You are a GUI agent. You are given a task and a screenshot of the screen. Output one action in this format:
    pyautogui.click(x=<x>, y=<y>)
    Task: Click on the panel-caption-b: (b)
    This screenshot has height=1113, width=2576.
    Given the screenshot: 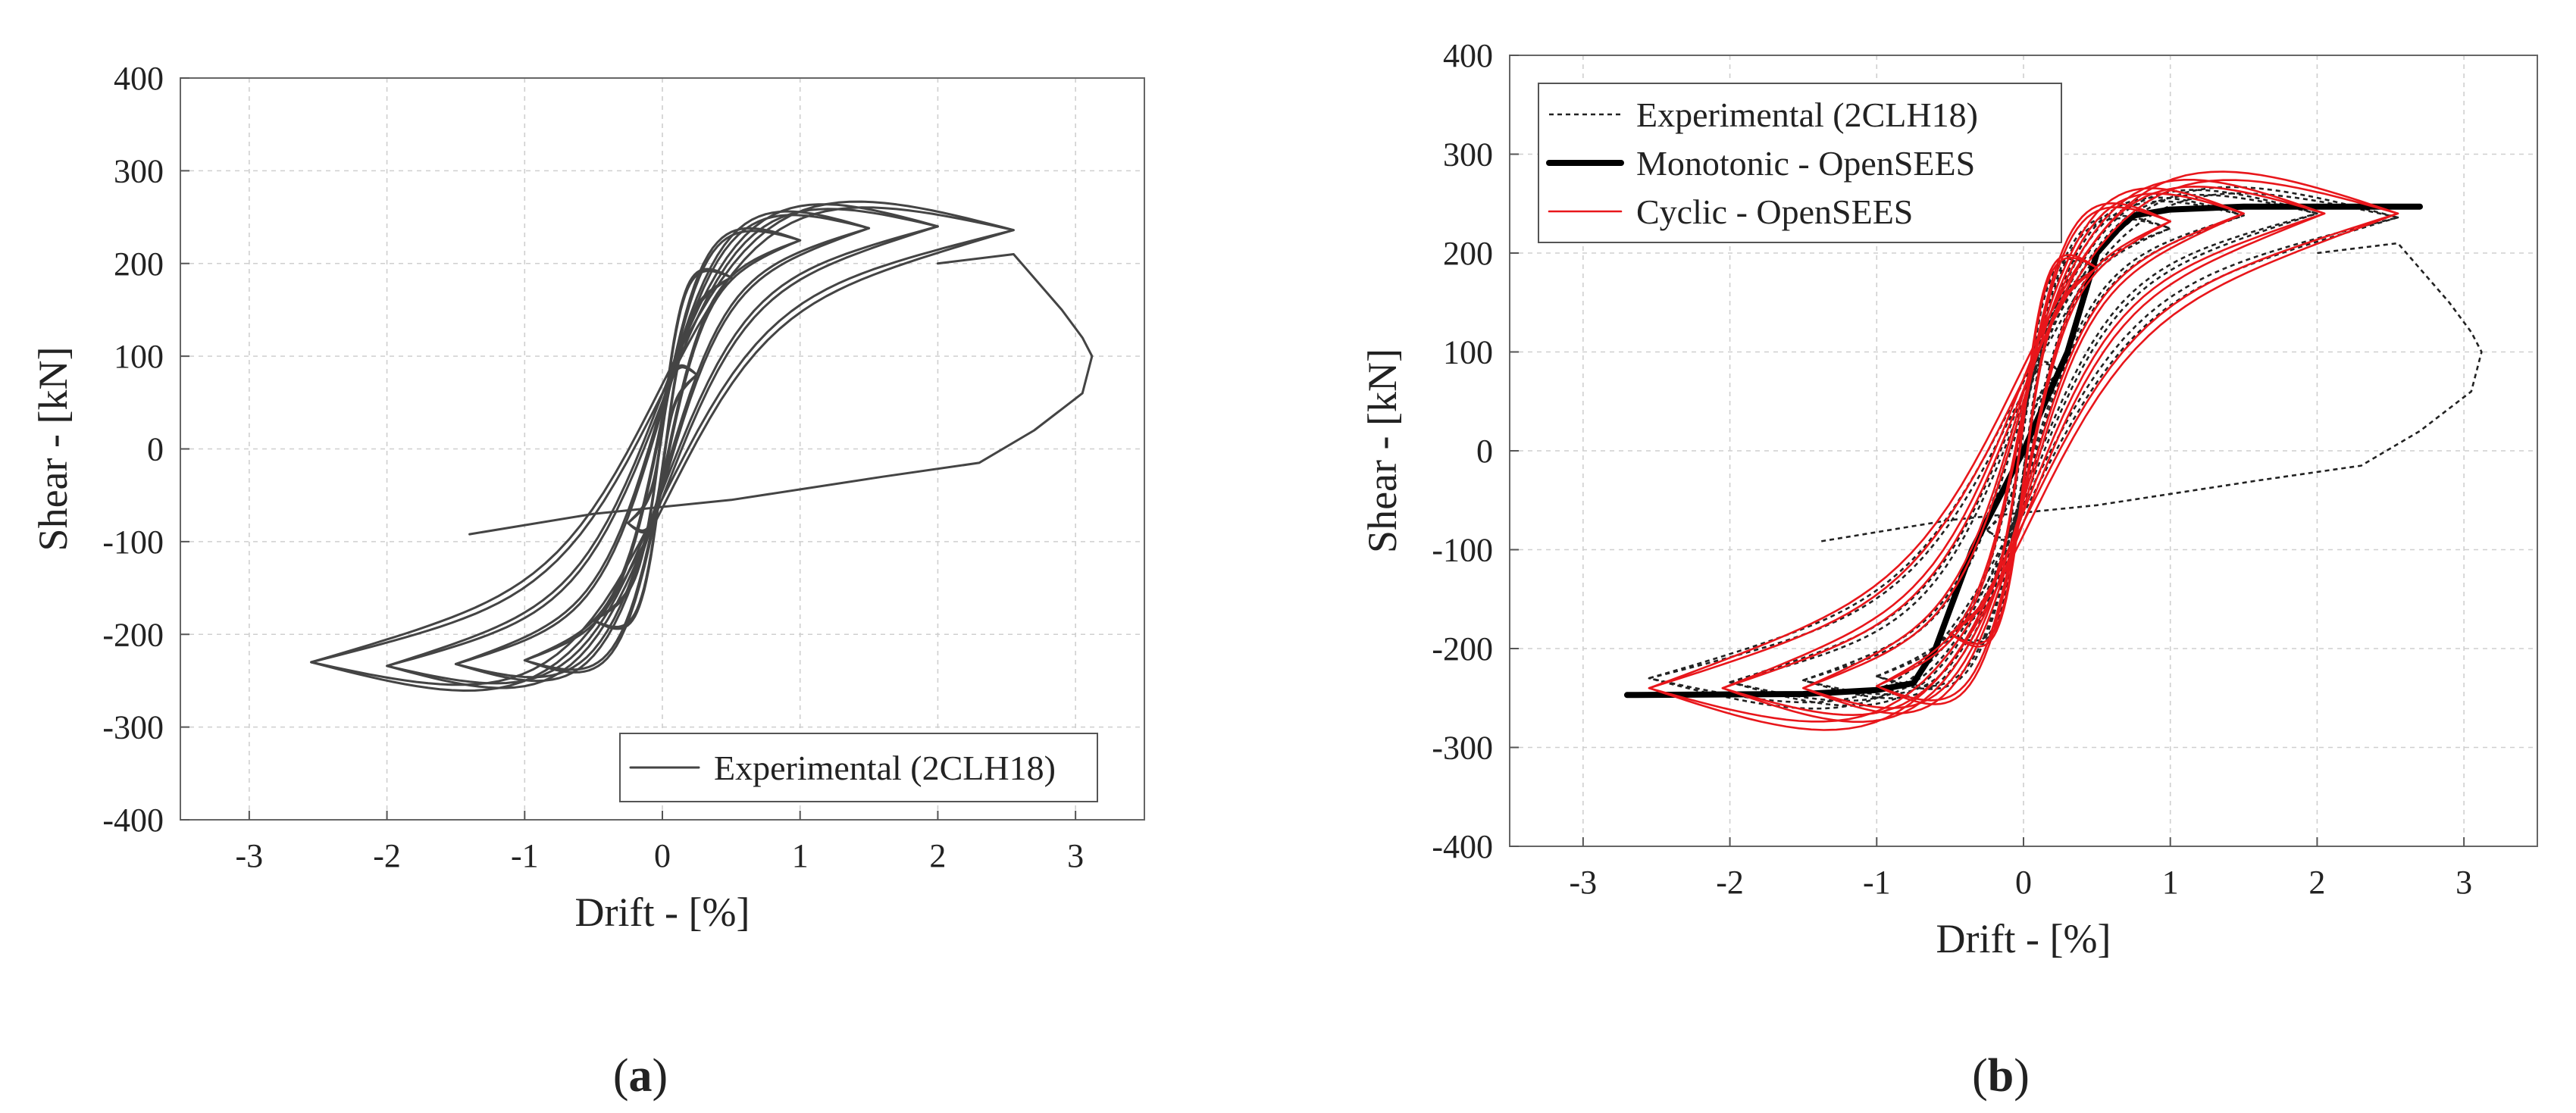 What is the action you would take?
    pyautogui.click(x=2001, y=1076)
    